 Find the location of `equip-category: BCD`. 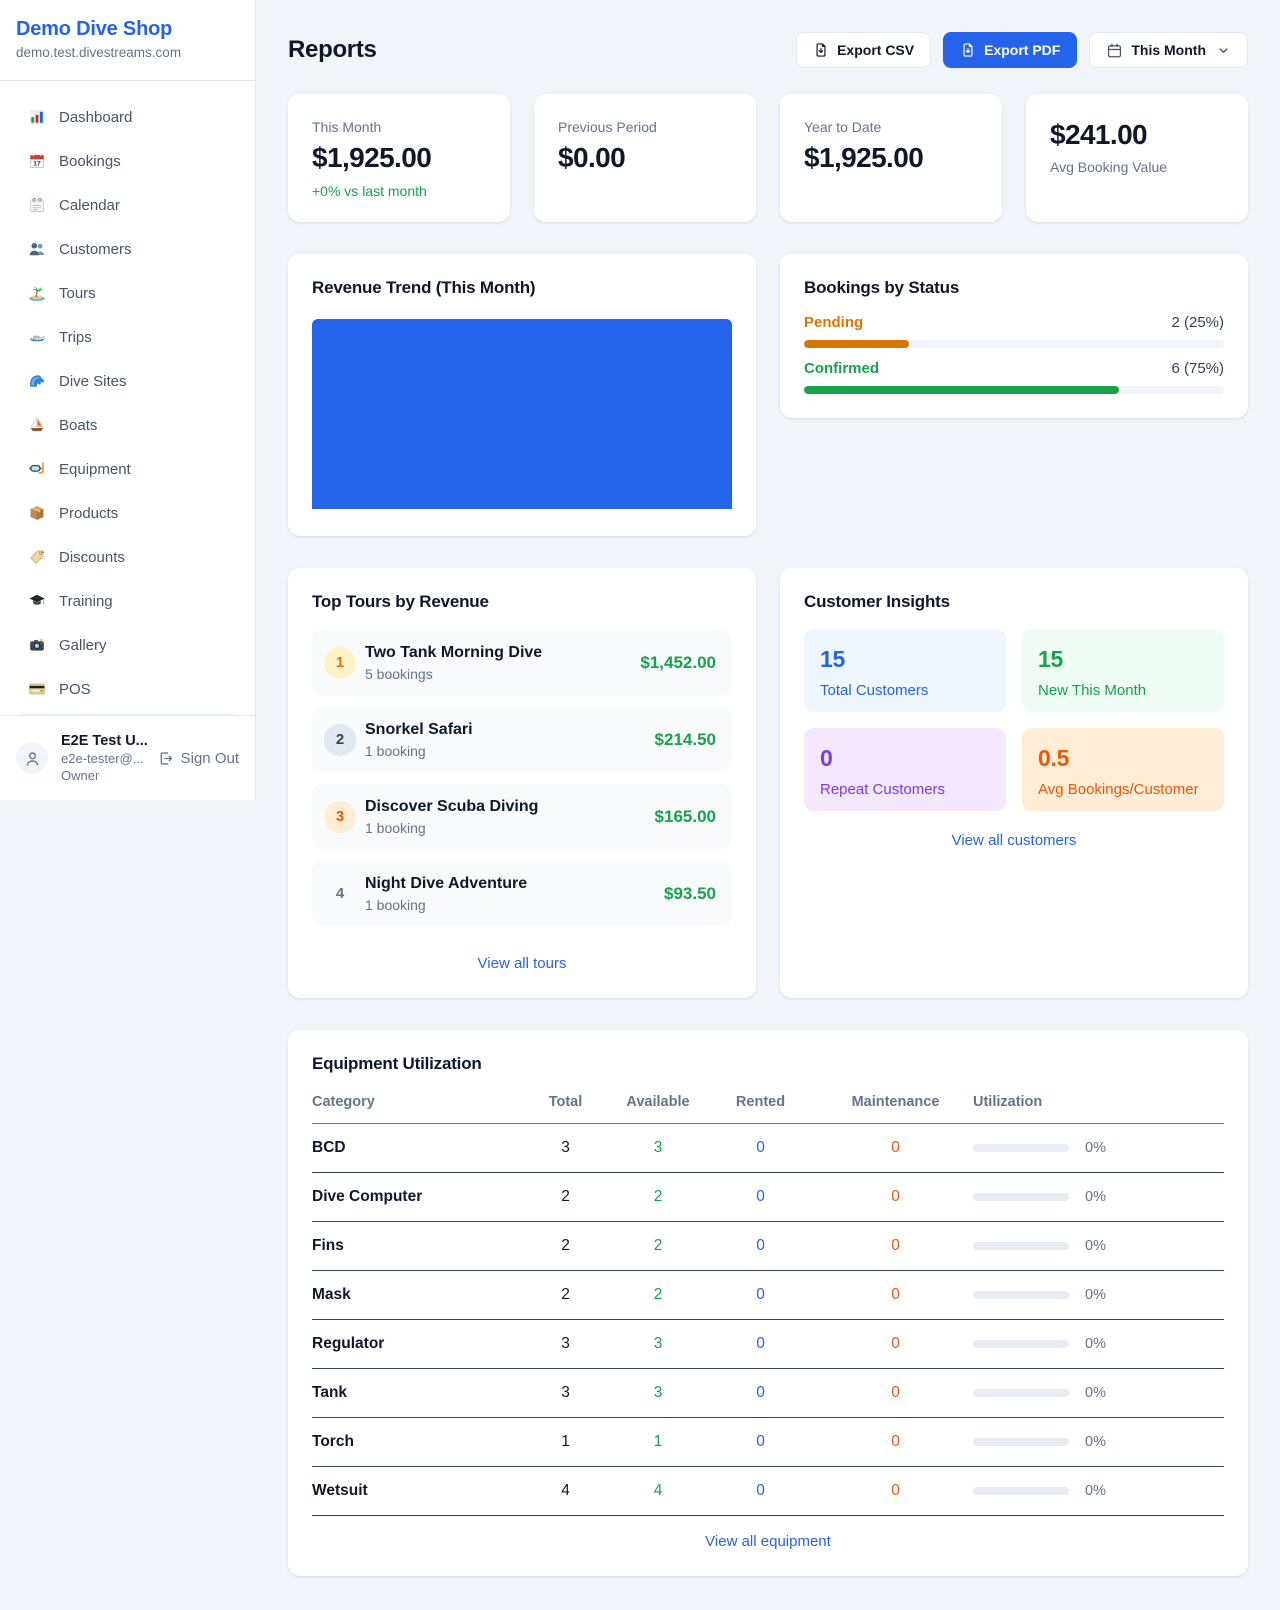

equip-category: BCD is located at coordinates (415, 1148).